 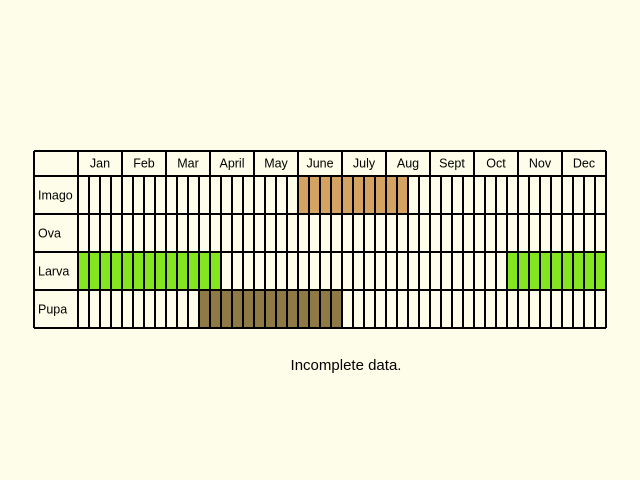 What do you see at coordinates (144, 164) in the screenshot?
I see `month-label: Feb` at bounding box center [144, 164].